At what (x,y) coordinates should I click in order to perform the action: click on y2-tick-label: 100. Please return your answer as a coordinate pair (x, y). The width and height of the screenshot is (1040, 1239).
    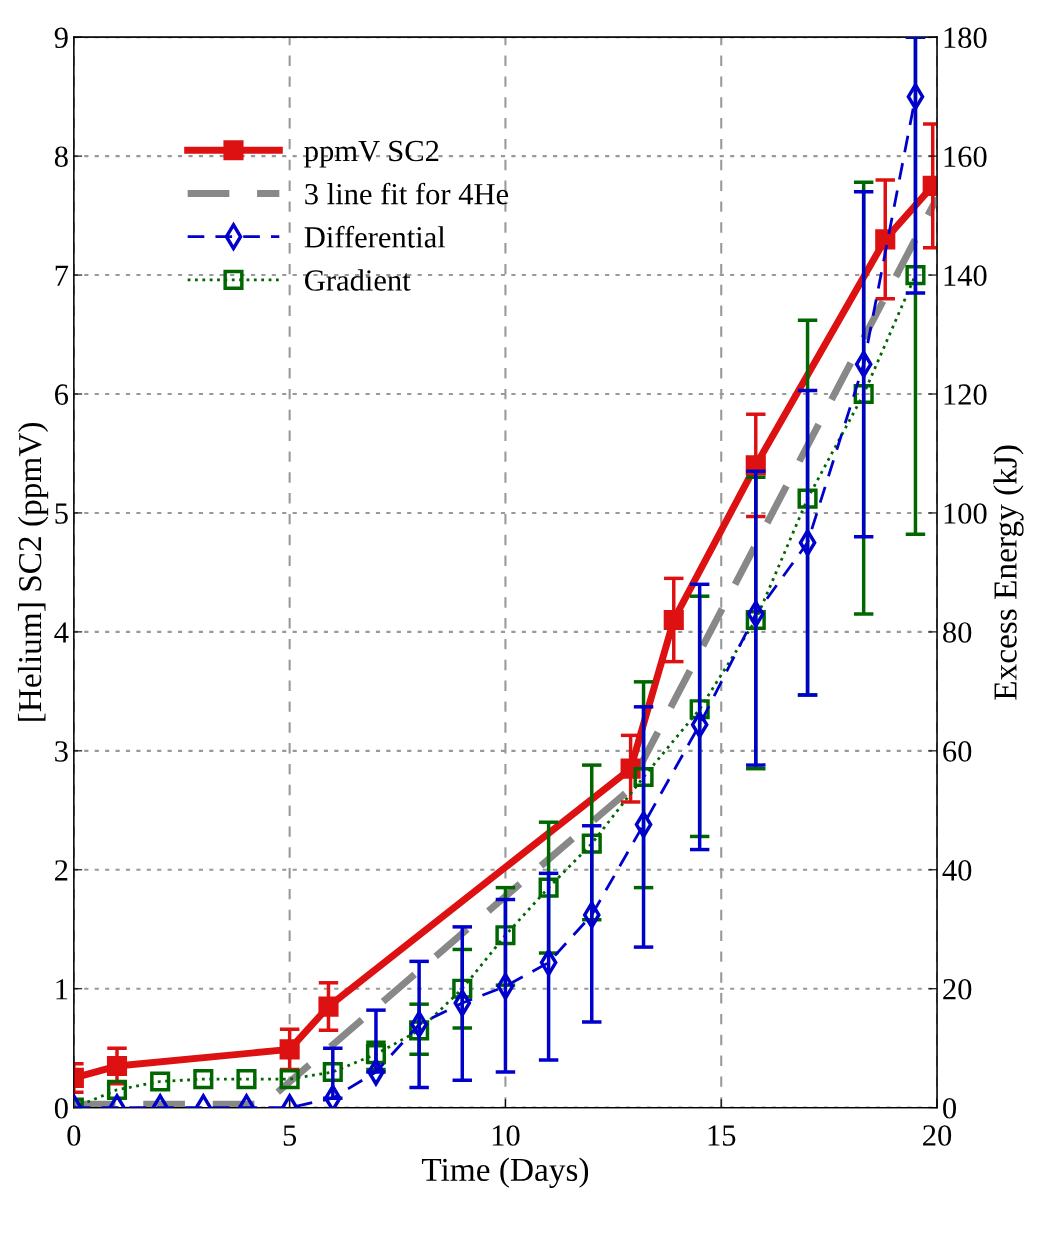
    Looking at the image, I should click on (965, 513).